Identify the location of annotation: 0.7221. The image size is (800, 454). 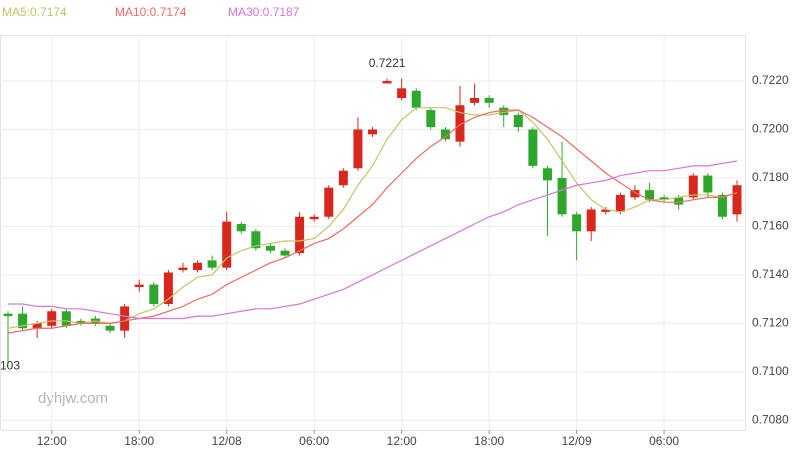
(387, 63).